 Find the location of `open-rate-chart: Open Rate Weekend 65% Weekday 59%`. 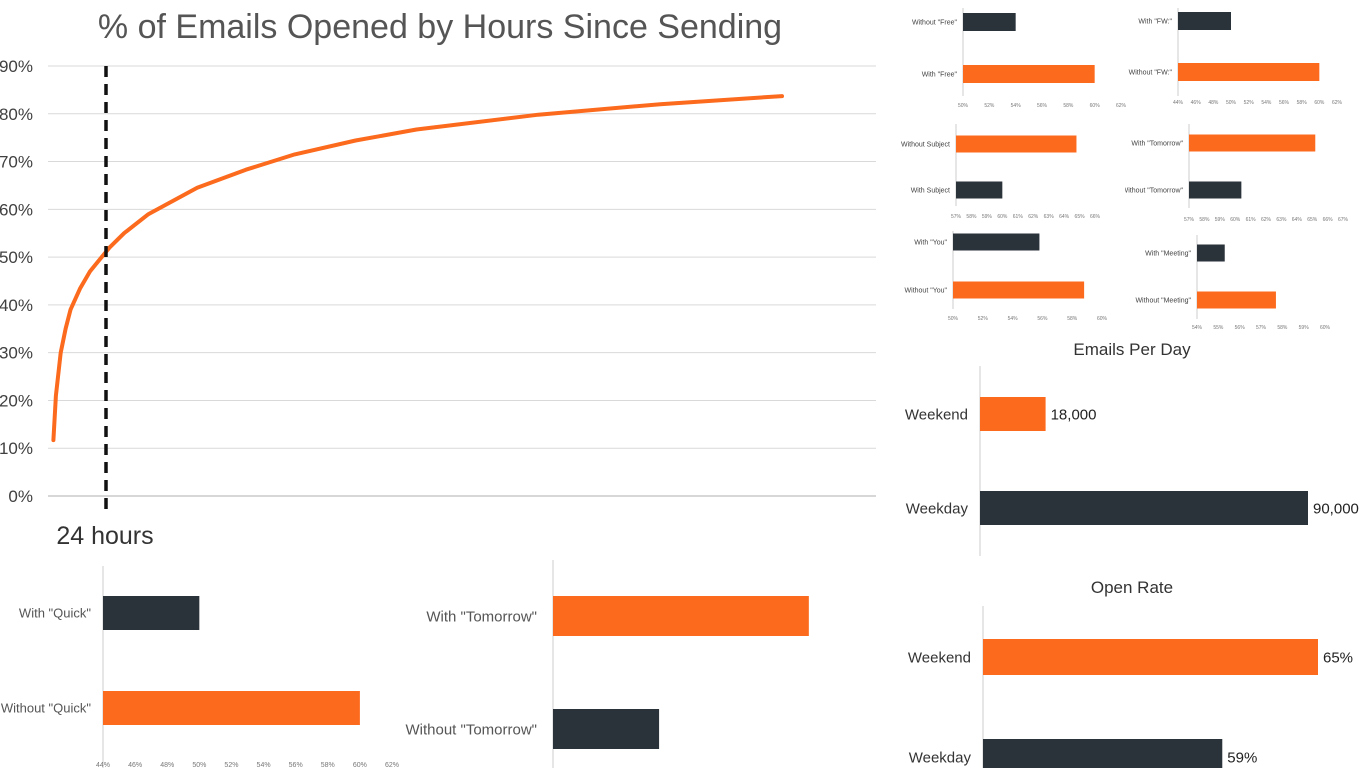

open-rate-chart: Open Rate Weekend 65% Weekday 59% is located at coordinates (1130, 673).